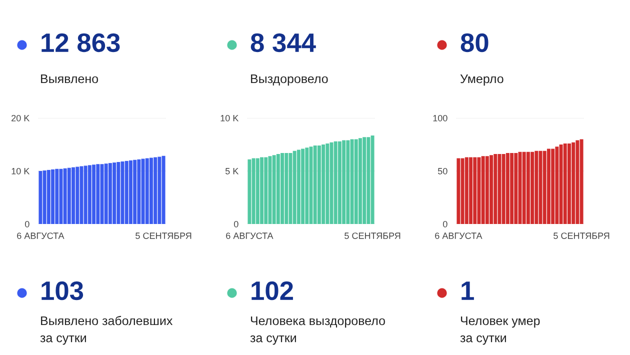  What do you see at coordinates (317, 330) in the screenshot?
I see `text: Человека выздоровело за сутки` at bounding box center [317, 330].